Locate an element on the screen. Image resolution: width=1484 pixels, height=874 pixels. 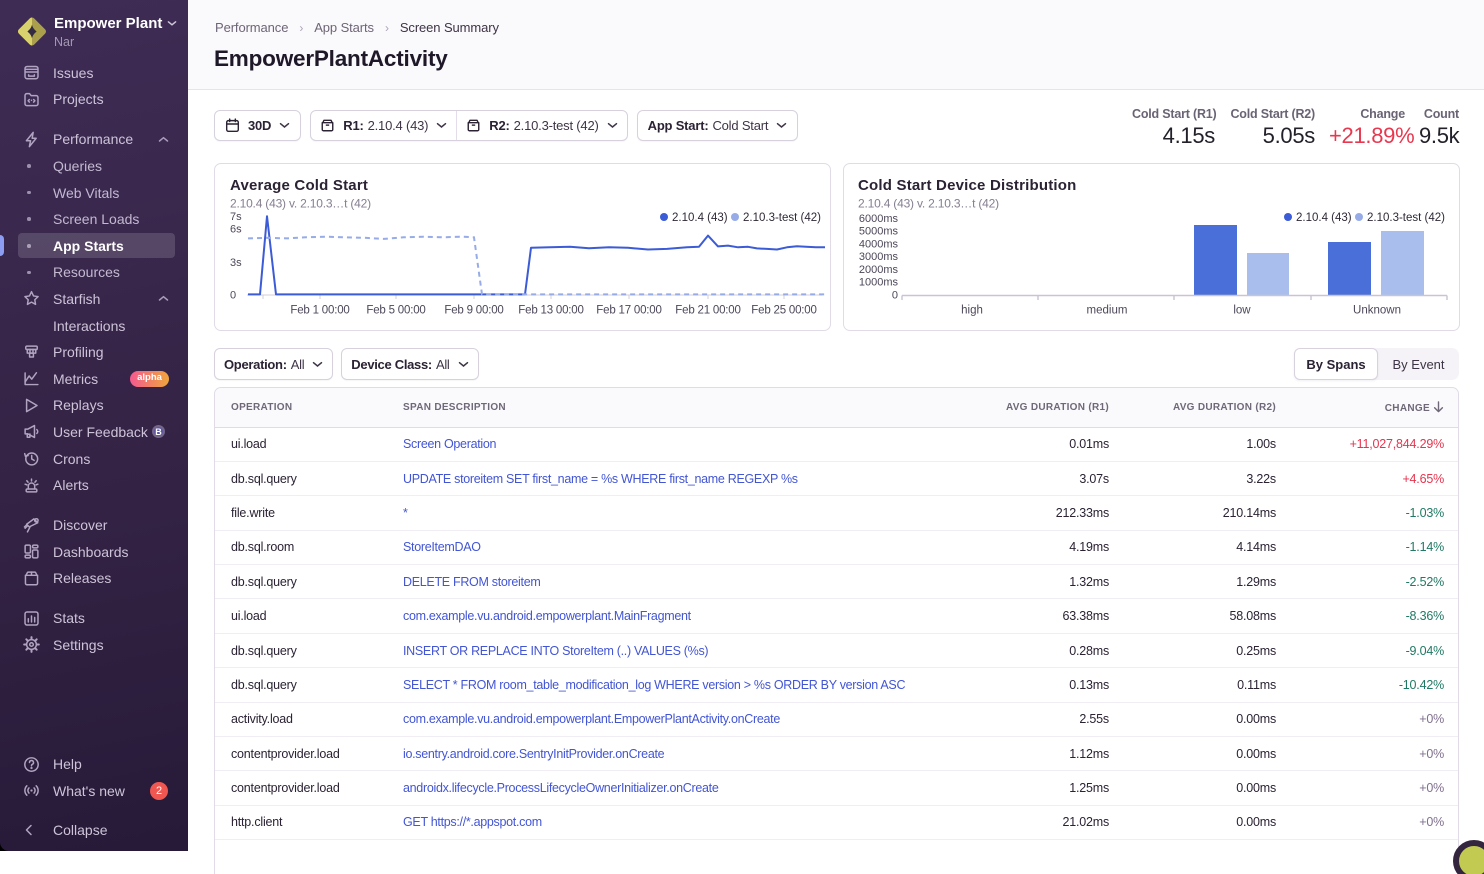
svg-text: Feb 25 00:00 is located at coordinates (783, 311).